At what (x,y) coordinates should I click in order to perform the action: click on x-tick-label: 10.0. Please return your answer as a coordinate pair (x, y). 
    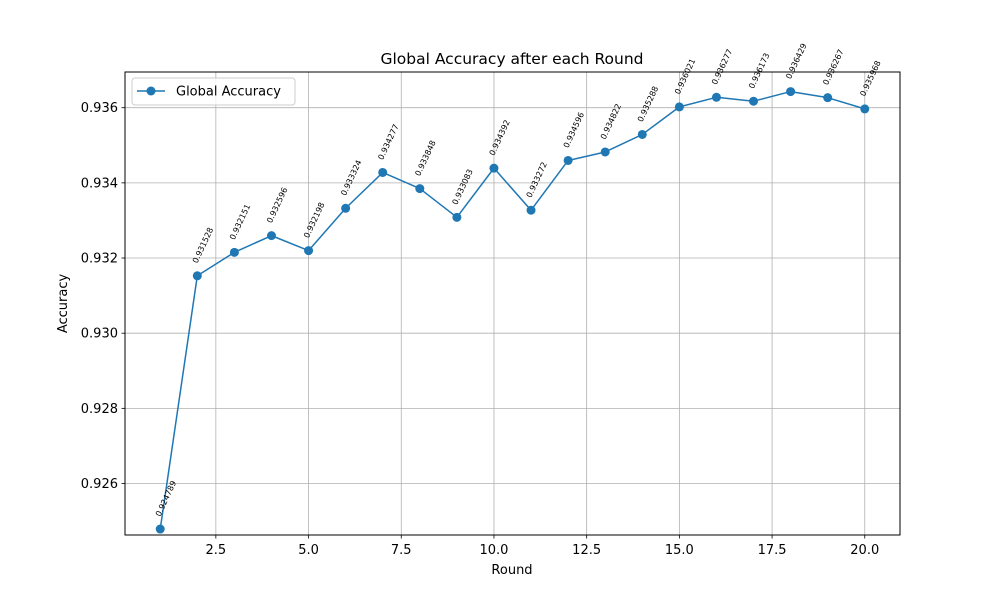
    Looking at the image, I should click on (493, 550).